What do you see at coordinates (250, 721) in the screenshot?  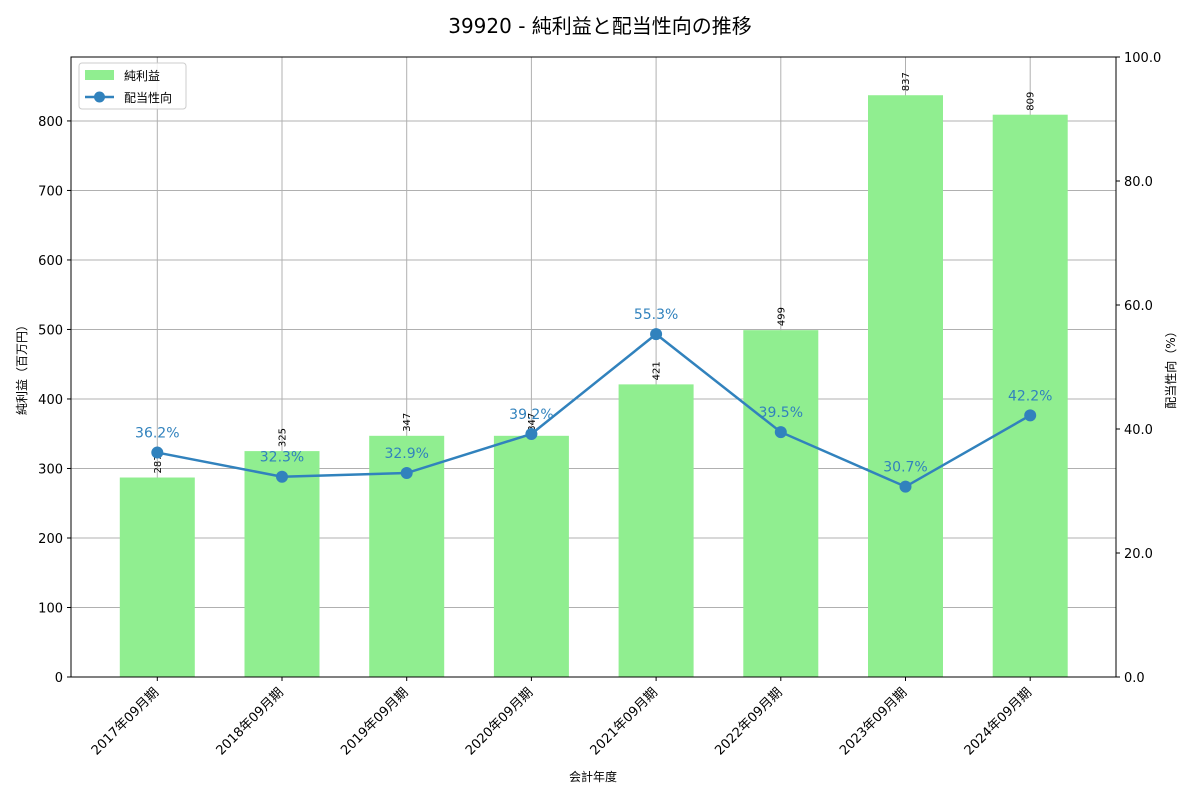 I see `category-label: 2018年09月期` at bounding box center [250, 721].